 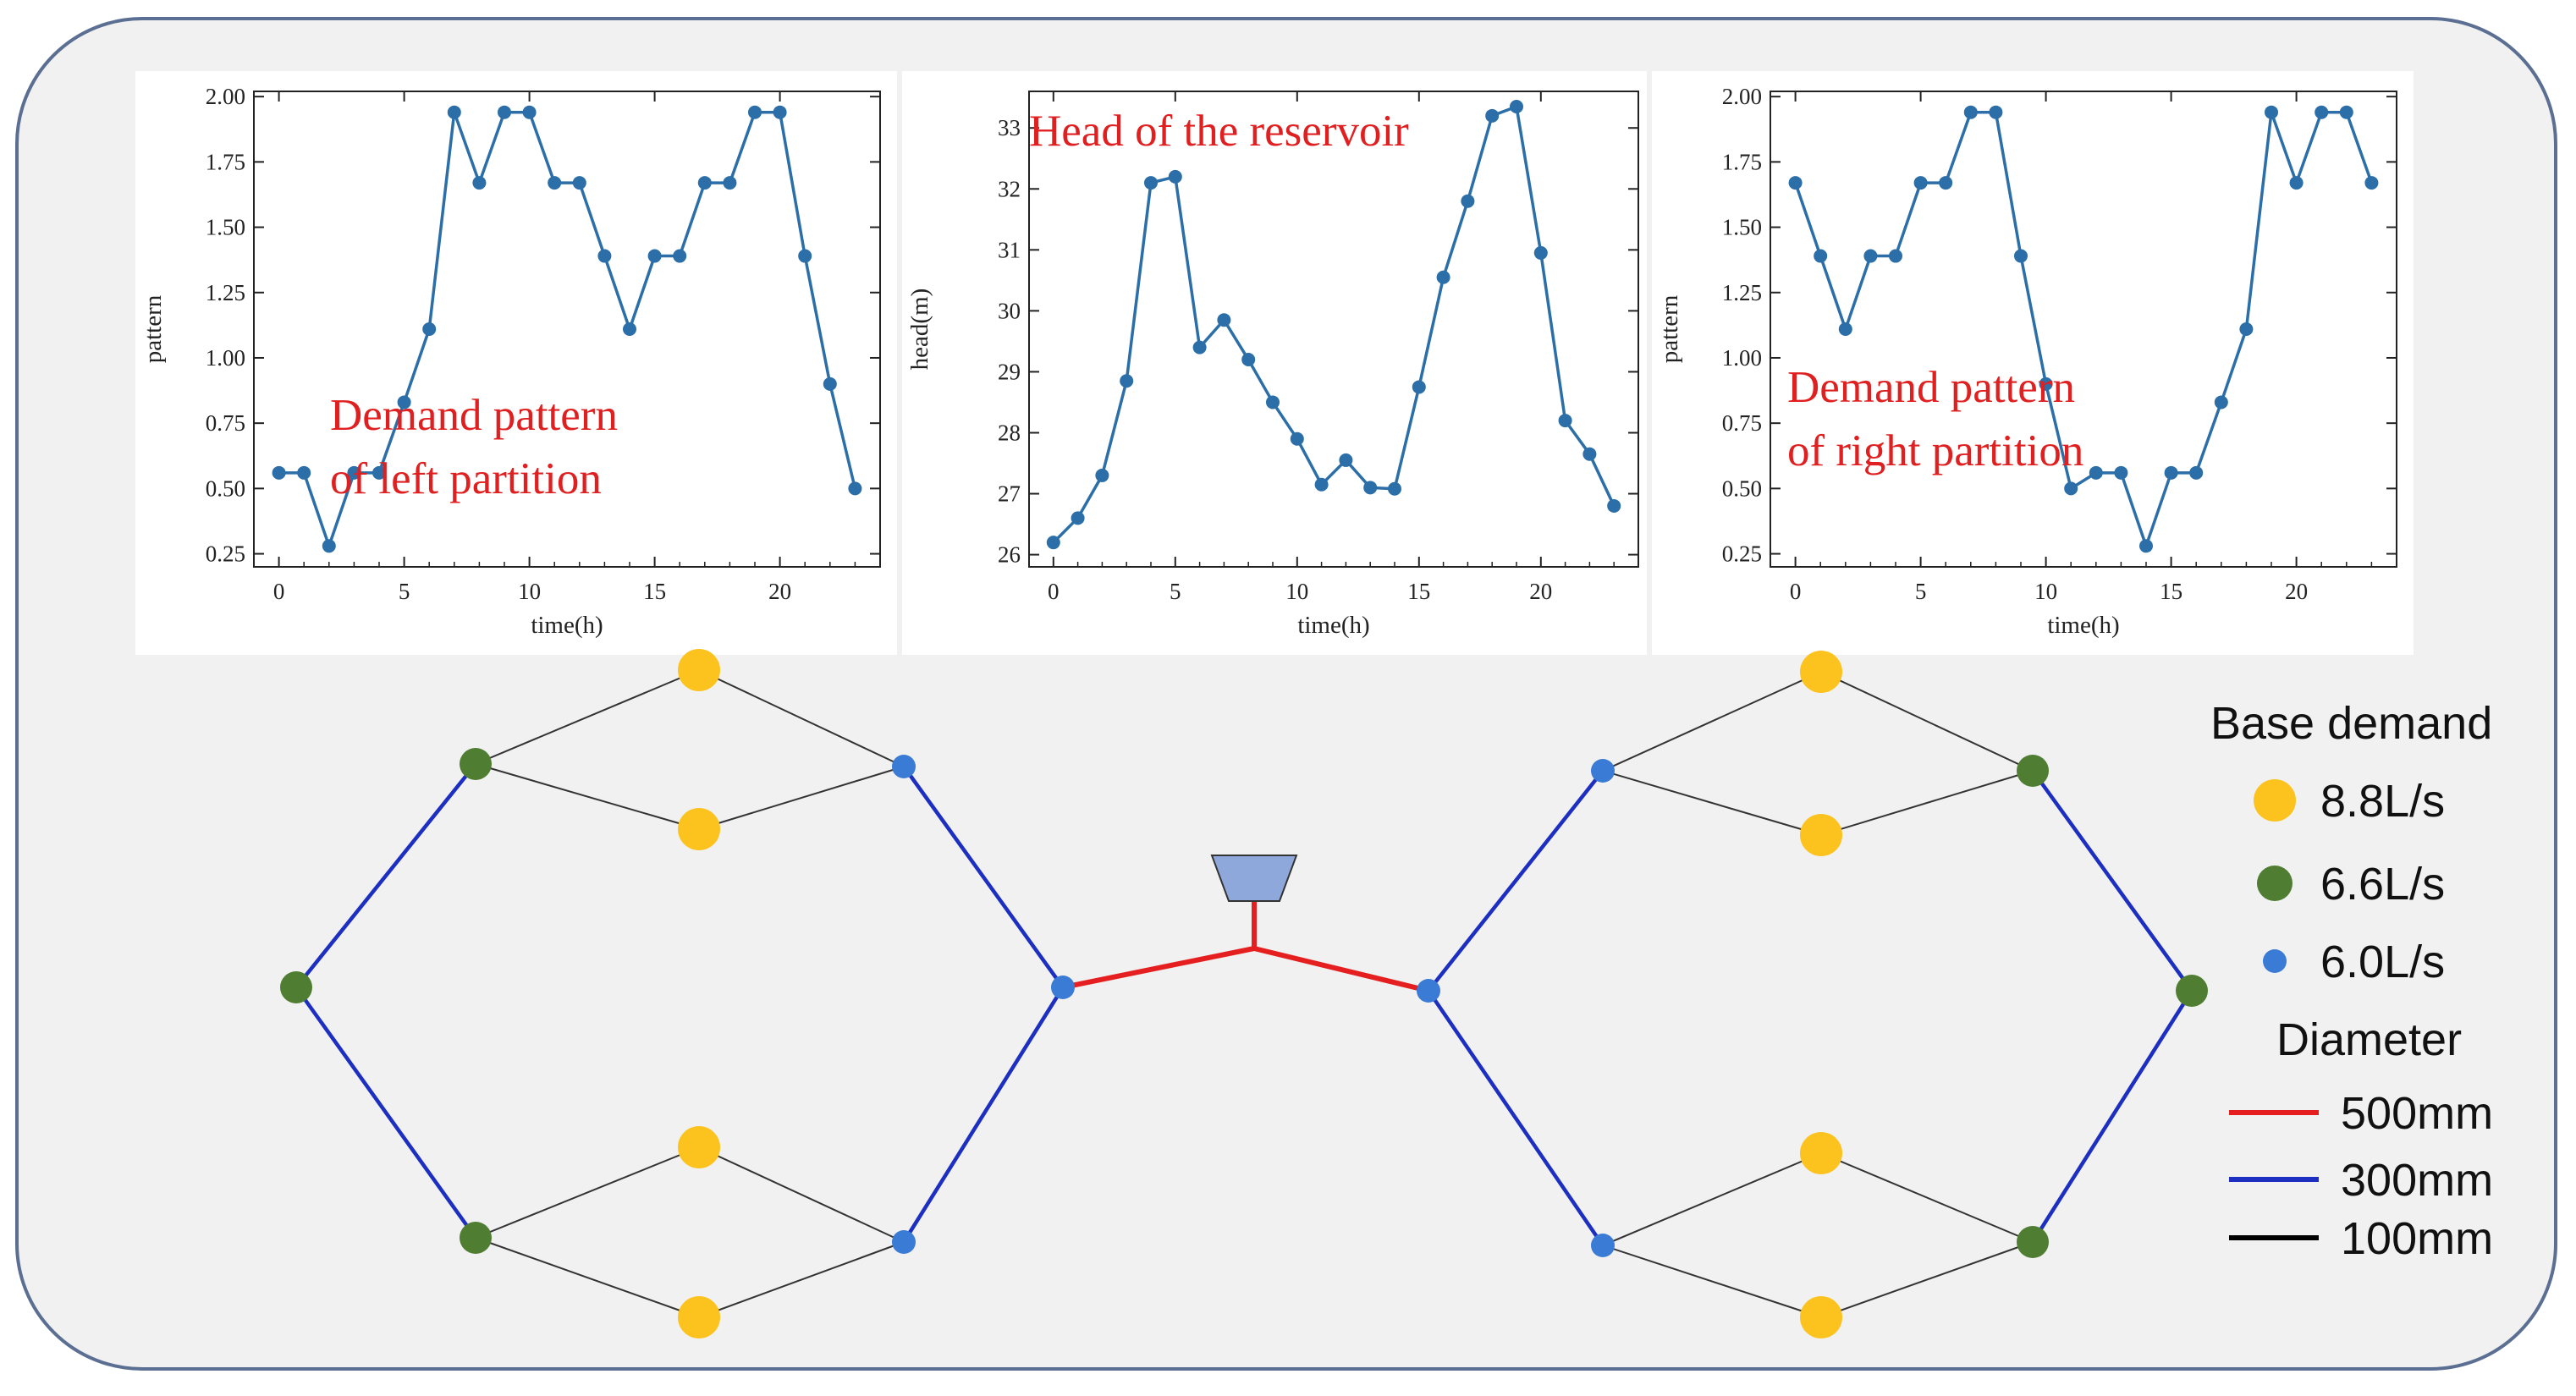 I want to click on chart0-ytick-label-4: 1.25, so click(x=225, y=292).